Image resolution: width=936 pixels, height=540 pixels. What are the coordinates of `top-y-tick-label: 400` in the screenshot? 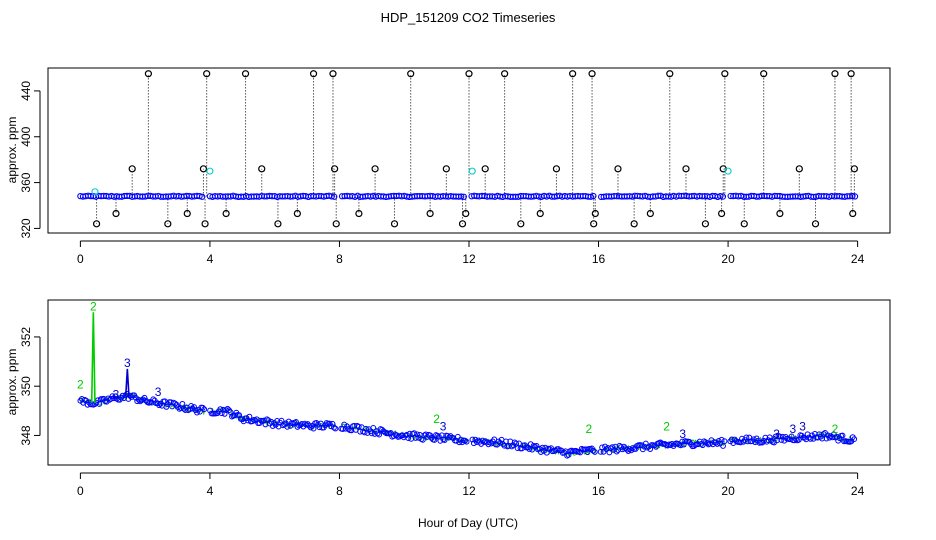 It's located at (26, 136).